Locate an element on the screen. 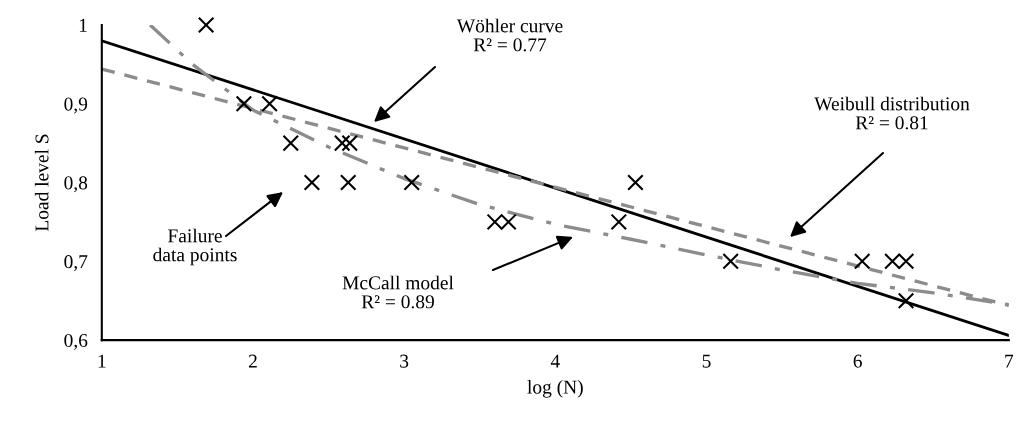 The height and width of the screenshot is (423, 1018). x-tick-label: 4 is located at coordinates (555, 361).